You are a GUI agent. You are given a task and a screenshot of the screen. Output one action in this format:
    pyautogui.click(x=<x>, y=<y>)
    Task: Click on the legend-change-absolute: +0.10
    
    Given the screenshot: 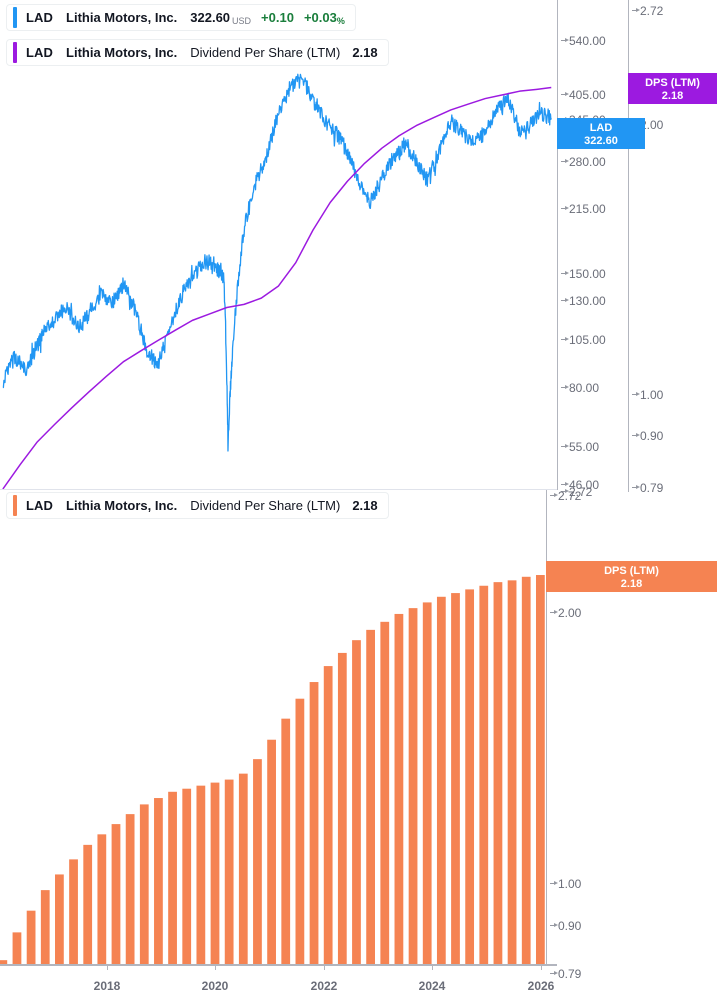 What is the action you would take?
    pyautogui.click(x=277, y=17)
    